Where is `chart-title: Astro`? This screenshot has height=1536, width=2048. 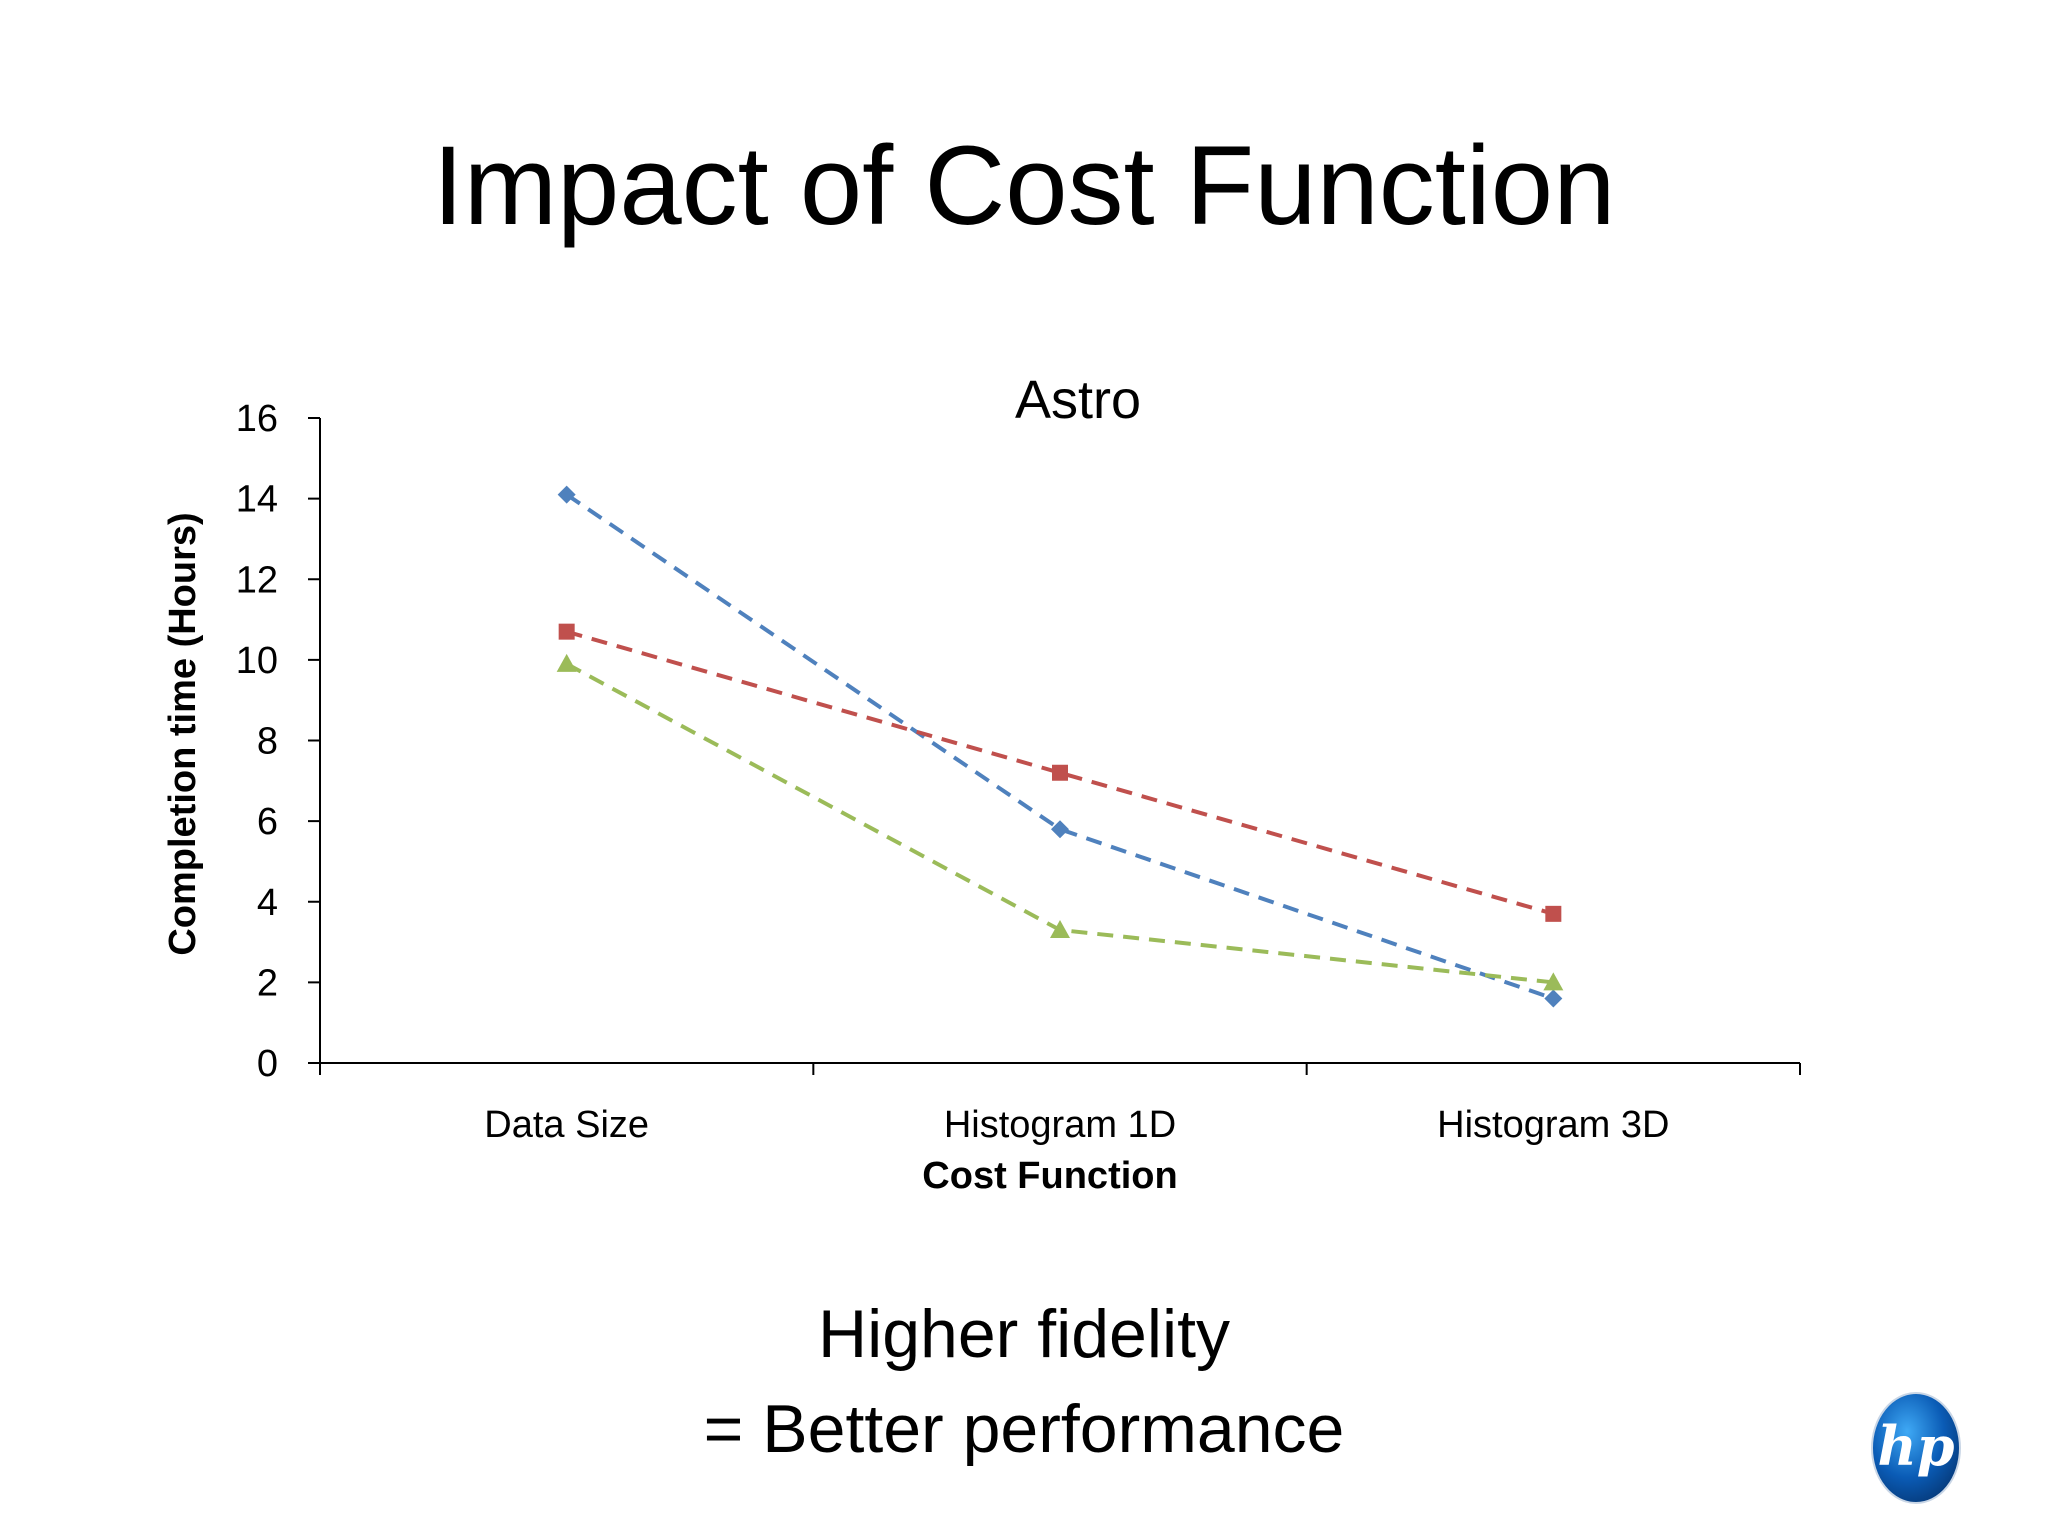
chart-title: Astro is located at coordinates (1078, 400).